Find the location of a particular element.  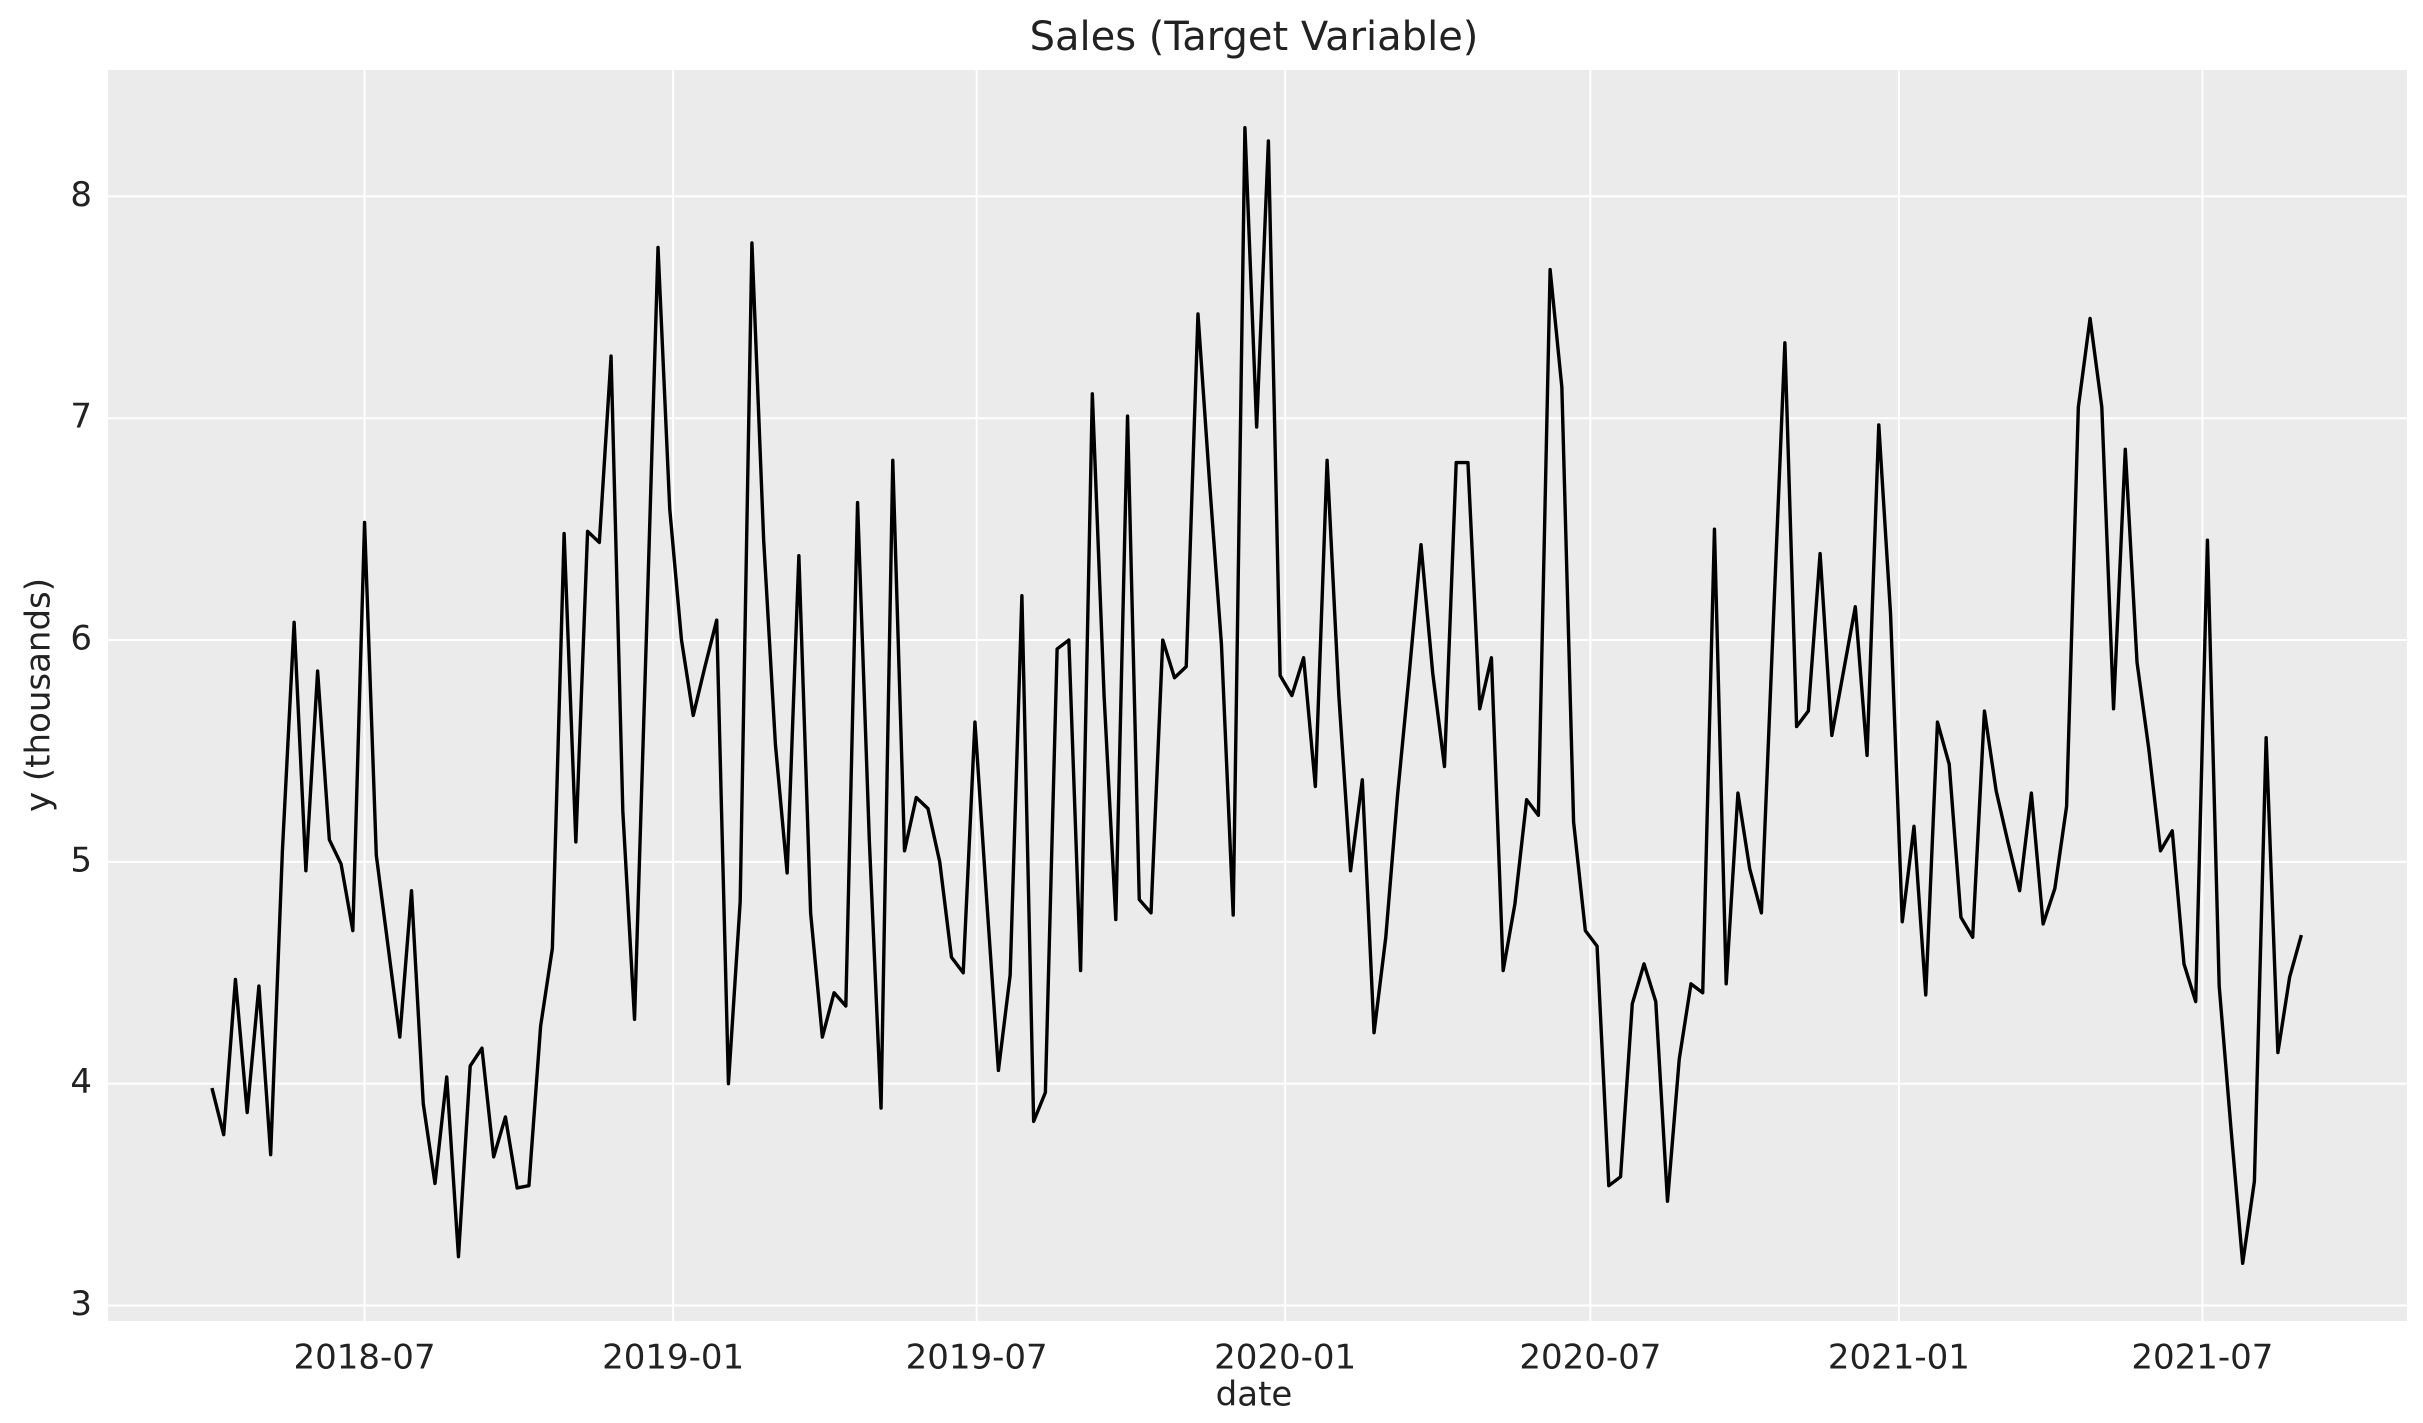

x-tick-label: 2020-01 is located at coordinates (1285, 1358).